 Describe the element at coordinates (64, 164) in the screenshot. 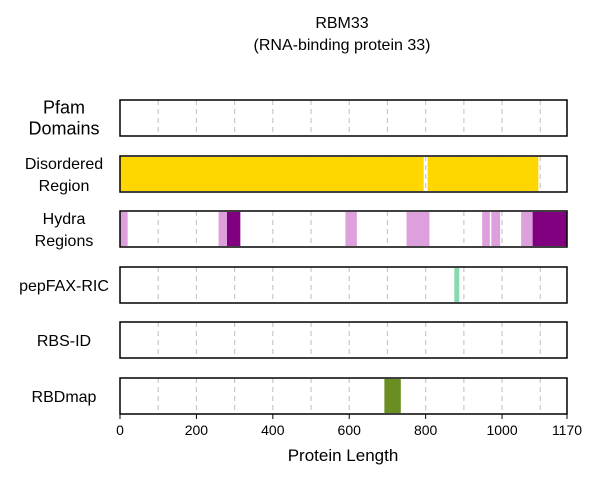

I see `track-label: Disordered` at that location.